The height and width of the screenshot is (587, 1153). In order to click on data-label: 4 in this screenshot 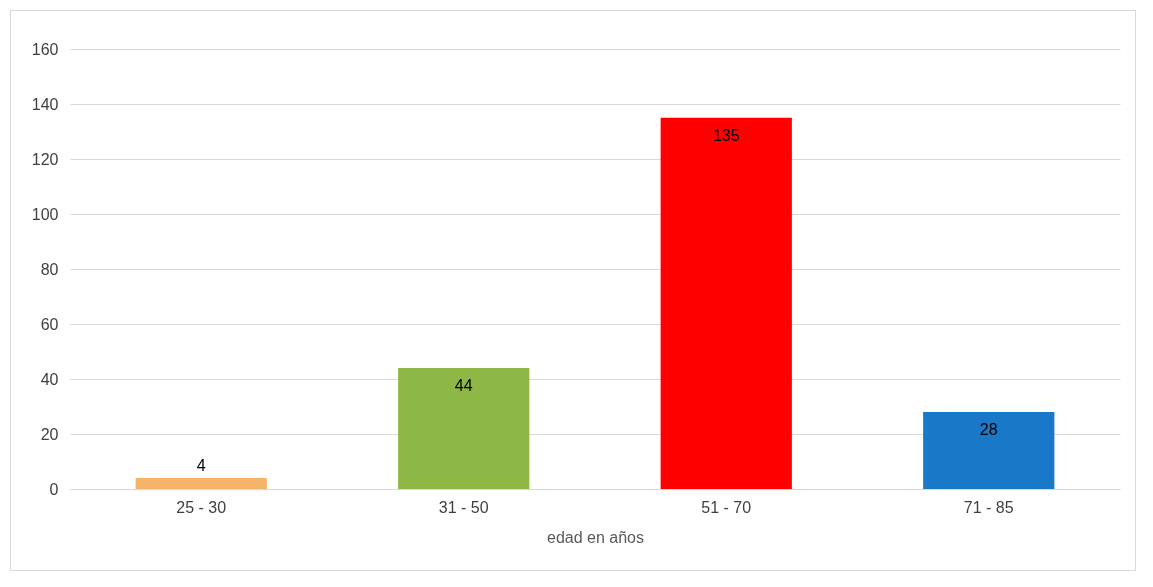, I will do `click(201, 465)`.